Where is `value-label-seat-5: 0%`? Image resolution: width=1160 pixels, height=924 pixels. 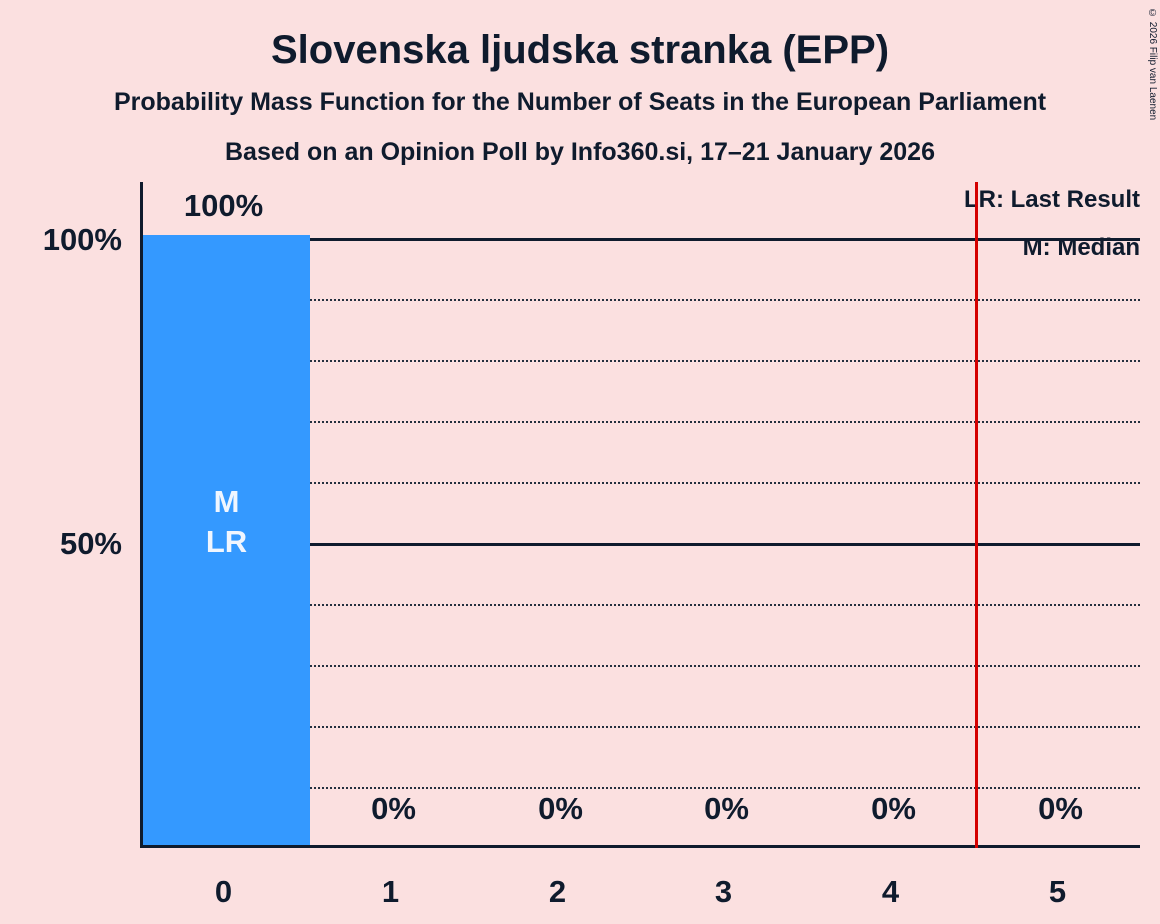 value-label-seat-5: 0% is located at coordinates (1060, 808).